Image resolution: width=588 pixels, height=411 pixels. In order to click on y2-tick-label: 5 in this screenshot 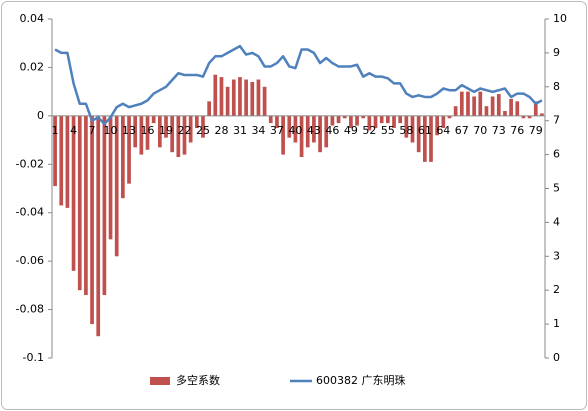, I will do `click(556, 188)`.